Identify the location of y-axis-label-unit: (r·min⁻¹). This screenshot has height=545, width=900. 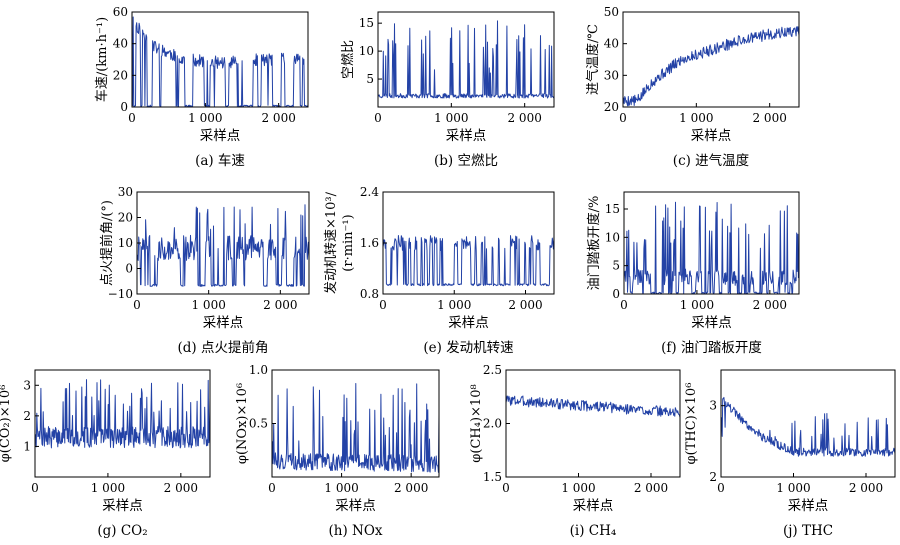
(348, 242).